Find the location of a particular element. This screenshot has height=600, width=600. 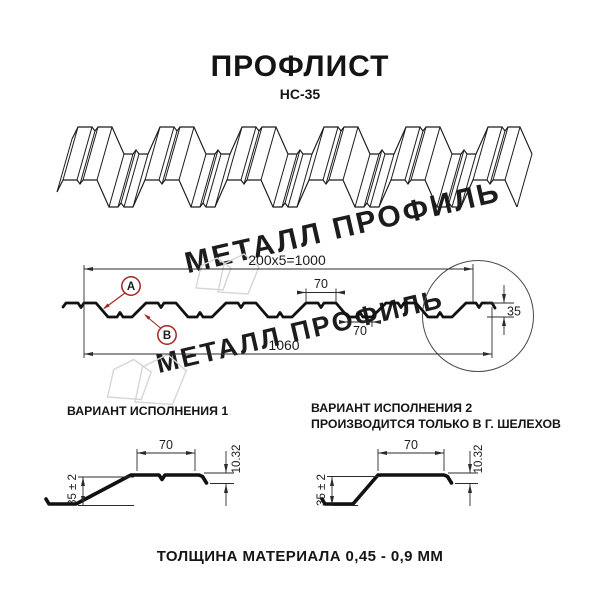

material-thickness-note: ТОЛЩИНА МАТЕРИАЛА 0,45 - 0,9 ММ is located at coordinates (300, 556).